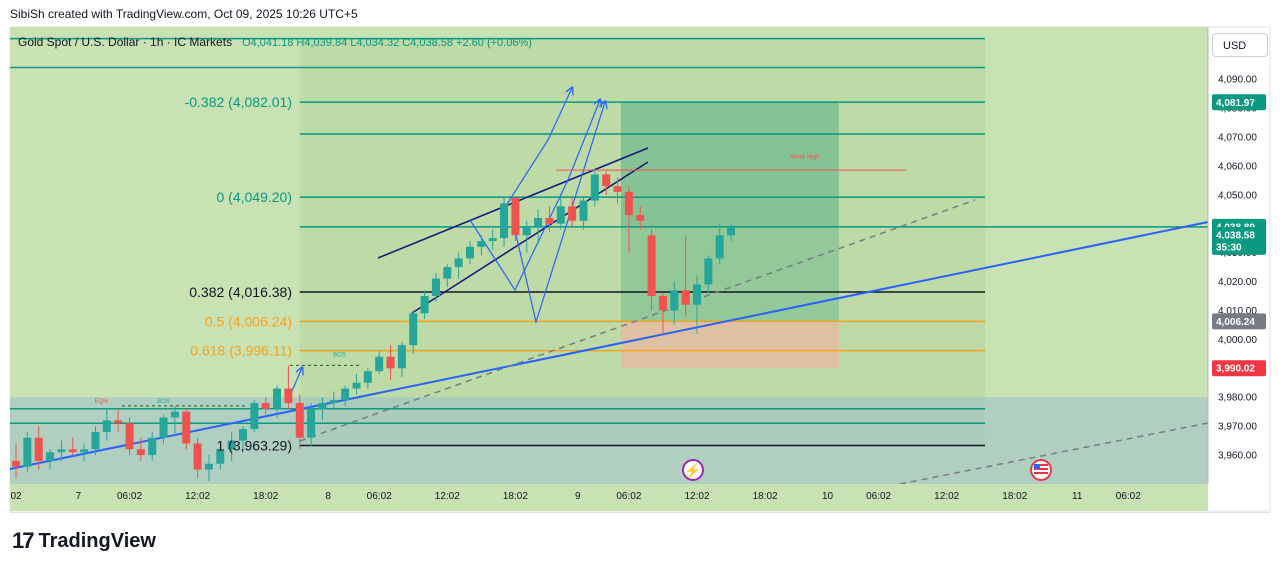  I want to click on price-tick-label: 4,000.00, so click(1237, 340).